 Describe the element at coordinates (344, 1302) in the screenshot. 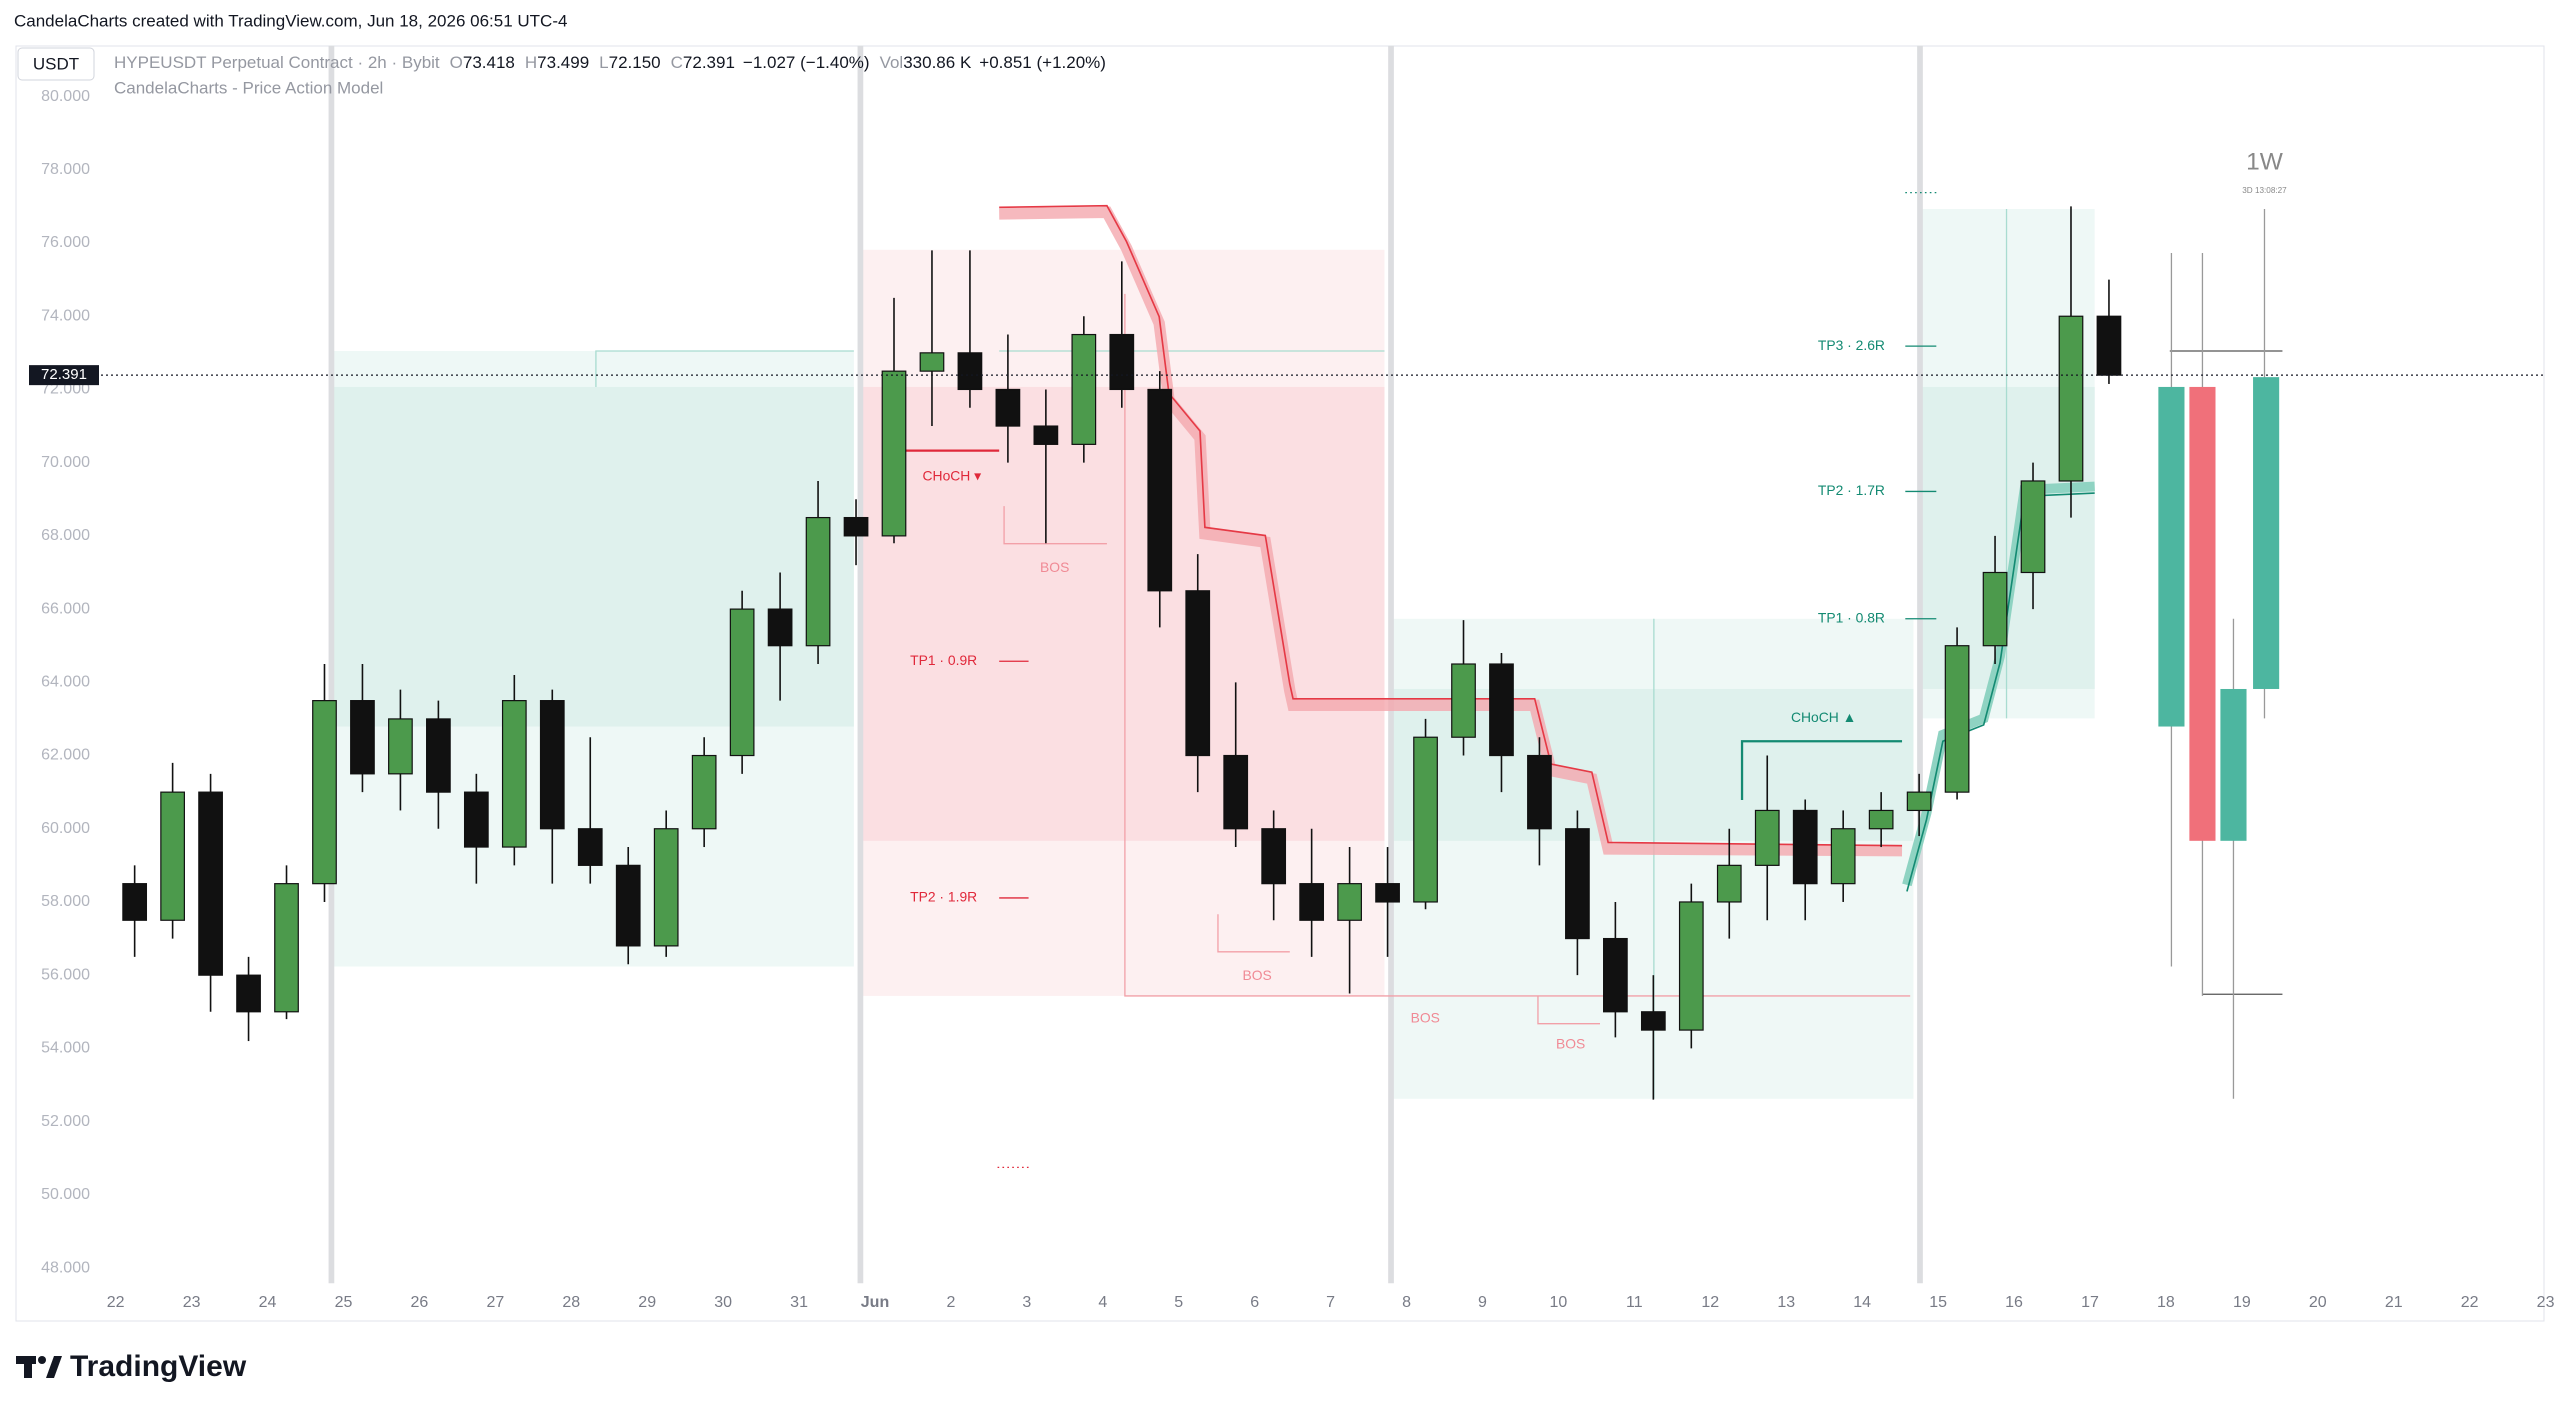

I see `x-tick-label: 25` at that location.